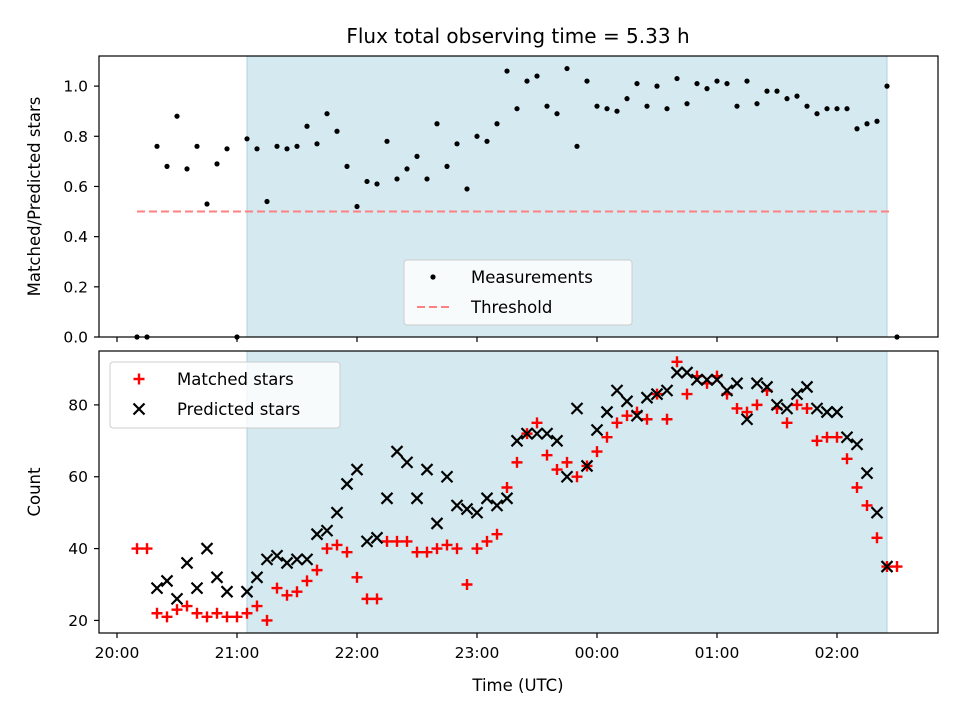 The width and height of the screenshot is (960, 720). What do you see at coordinates (75, 338) in the screenshot?
I see `y-tick-label: 0.0` at bounding box center [75, 338].